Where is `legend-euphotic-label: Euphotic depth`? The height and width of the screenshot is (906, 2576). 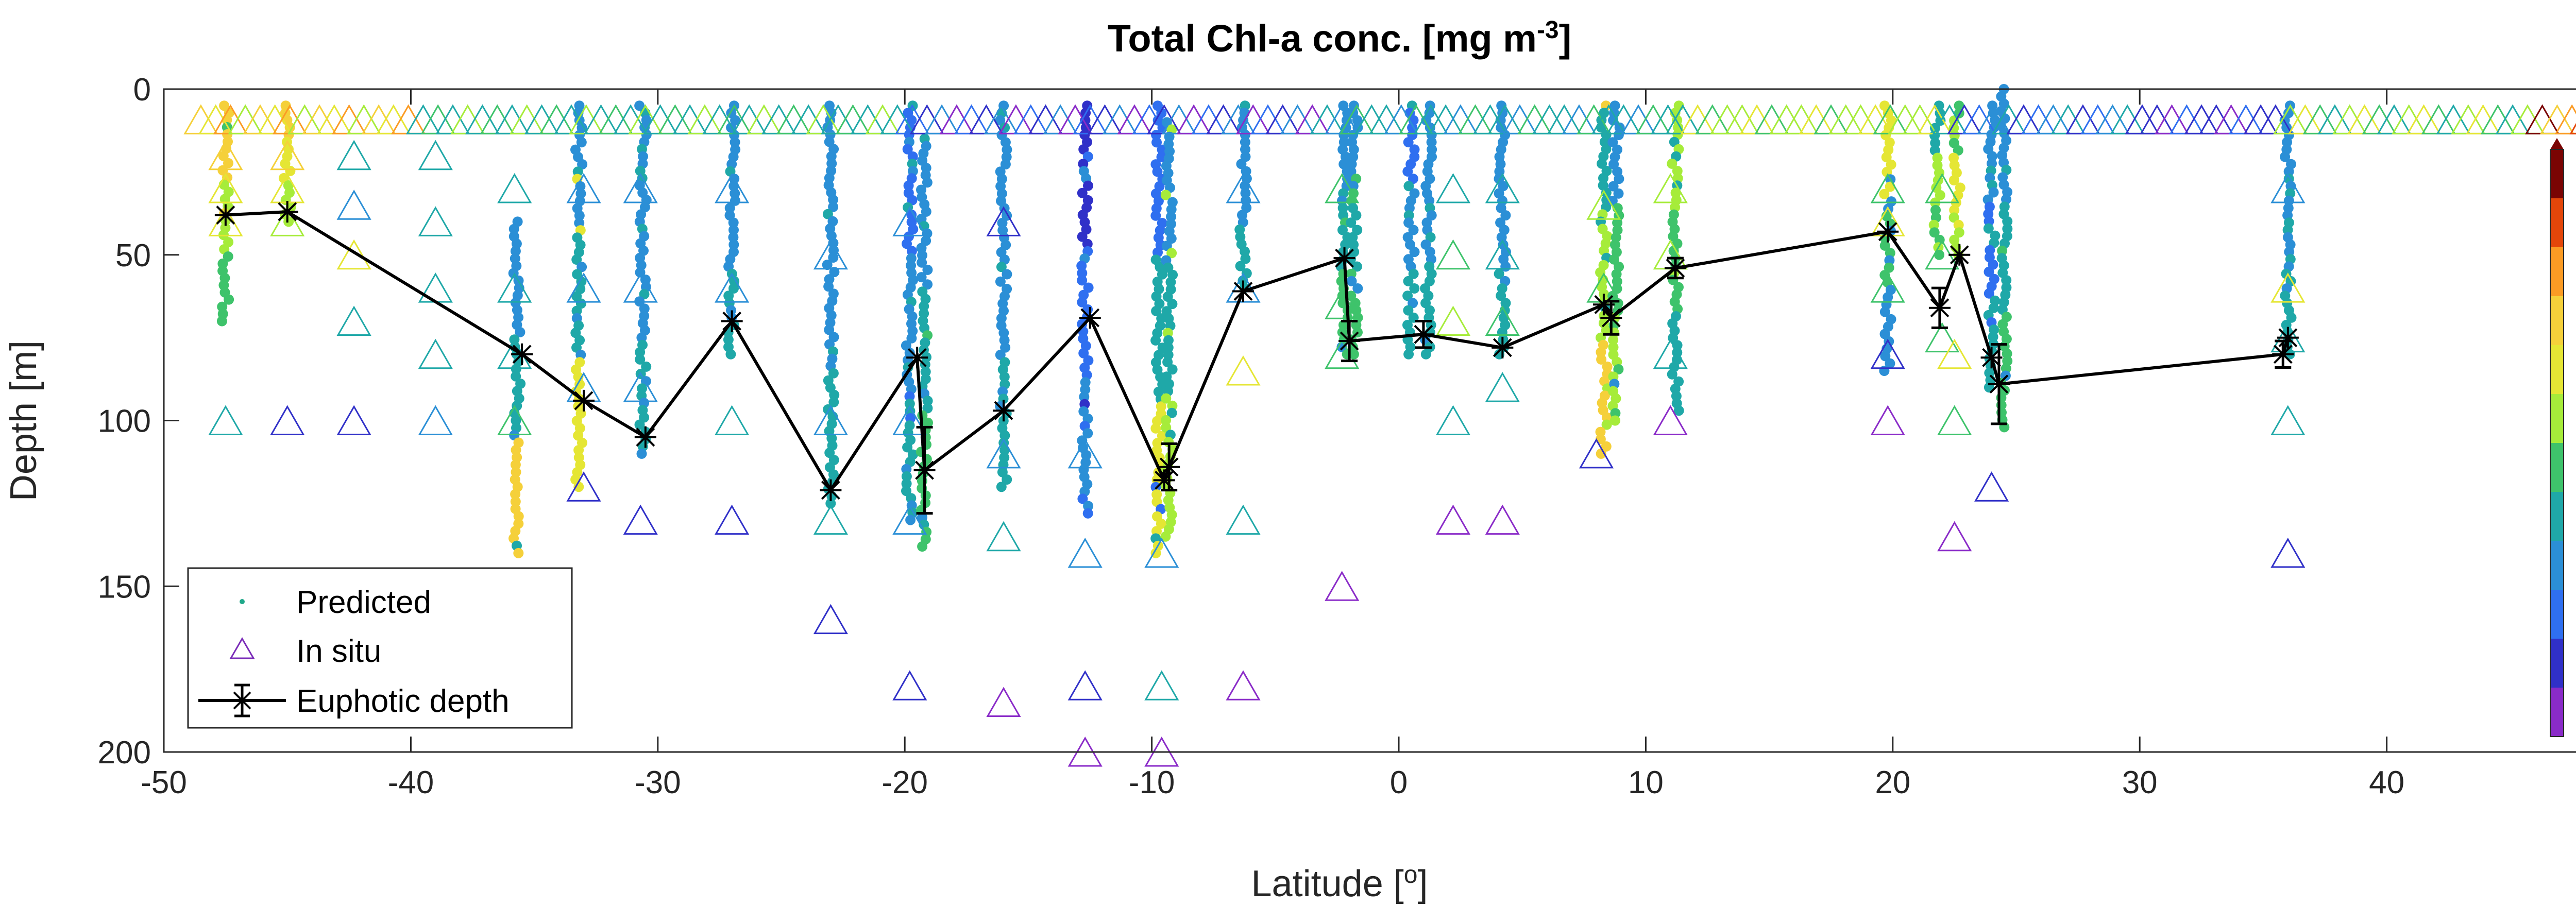
legend-euphotic-label: Euphotic depth is located at coordinates (403, 701).